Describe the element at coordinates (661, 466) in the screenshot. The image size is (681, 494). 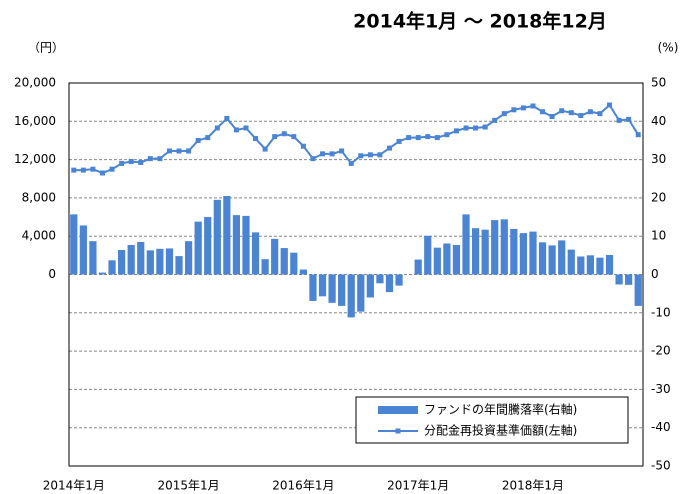
I see `y2-tick-label: -50` at that location.